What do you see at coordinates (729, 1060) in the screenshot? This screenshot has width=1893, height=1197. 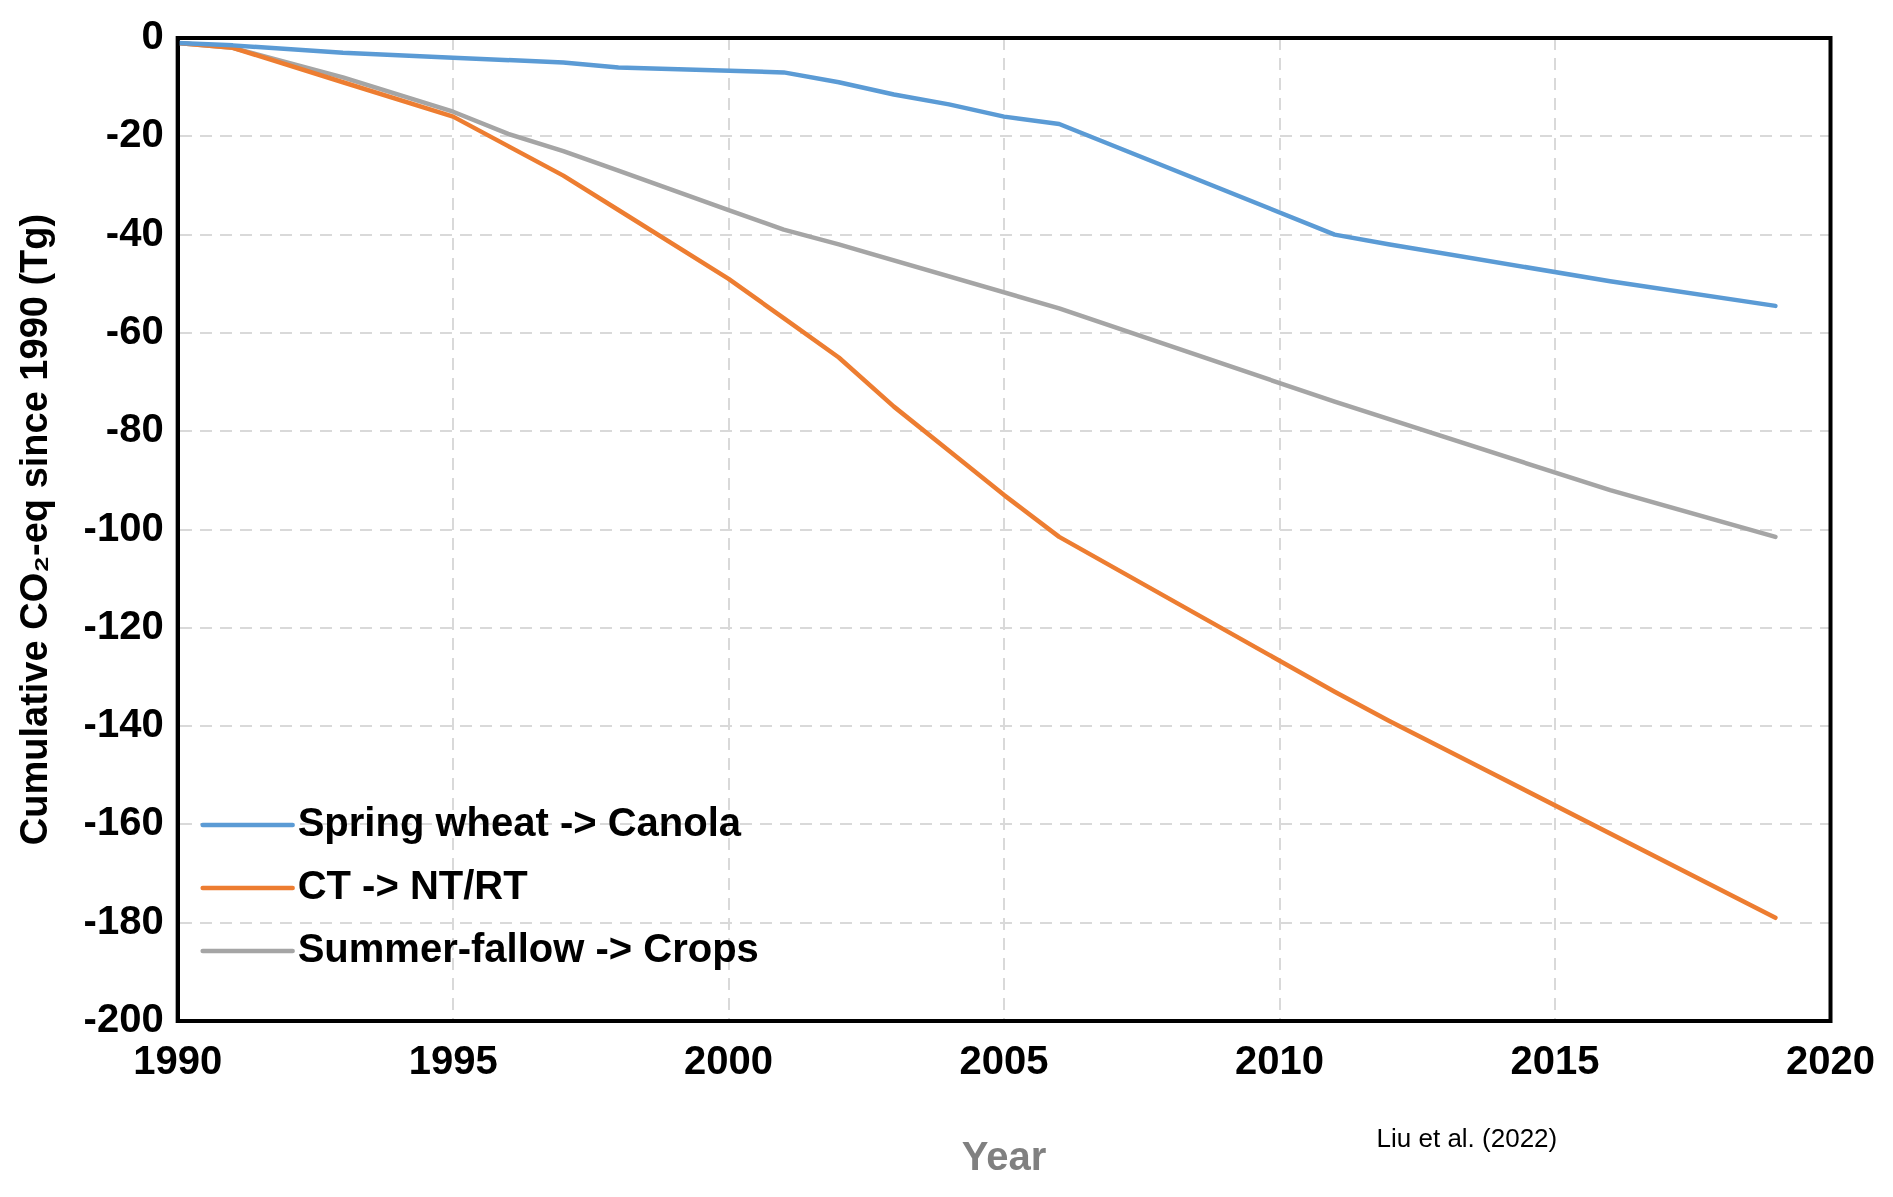 I see `x-tick-label: 2000` at bounding box center [729, 1060].